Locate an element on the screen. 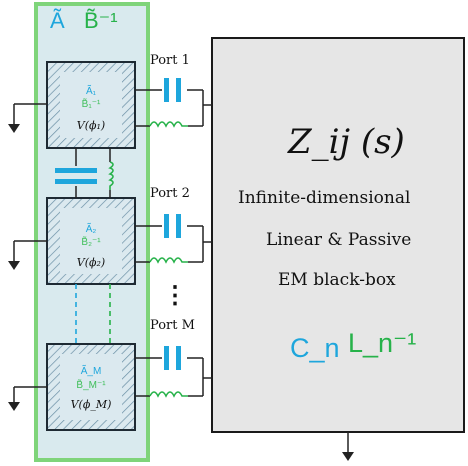  port-2-wires is located at coordinates (173, 244).